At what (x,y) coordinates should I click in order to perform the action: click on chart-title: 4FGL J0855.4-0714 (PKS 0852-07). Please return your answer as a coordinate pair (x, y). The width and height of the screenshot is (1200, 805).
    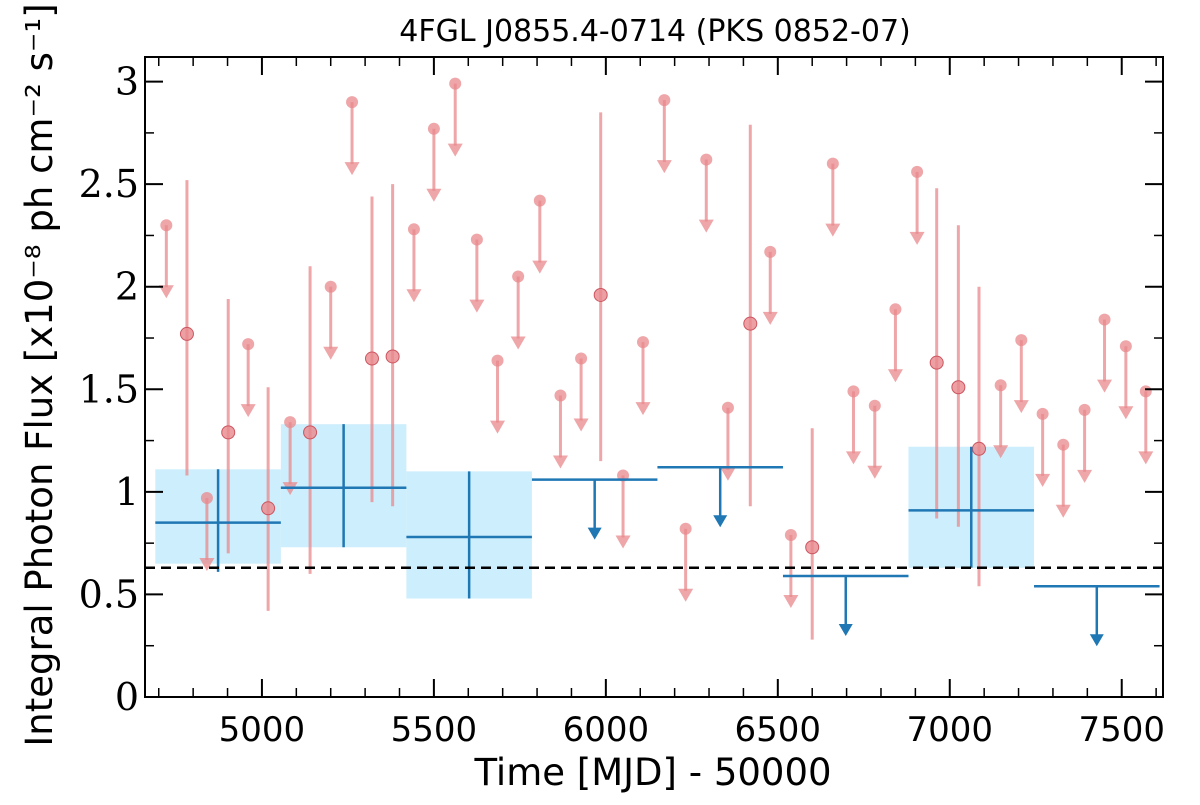
    Looking at the image, I should click on (654, 31).